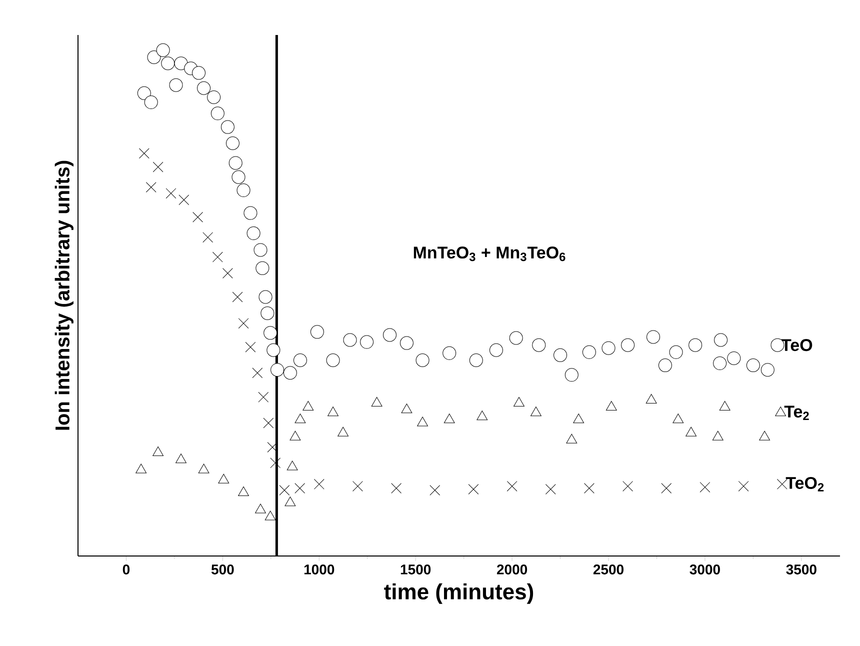  I want to click on x-tick-label: 2000, so click(512, 569).